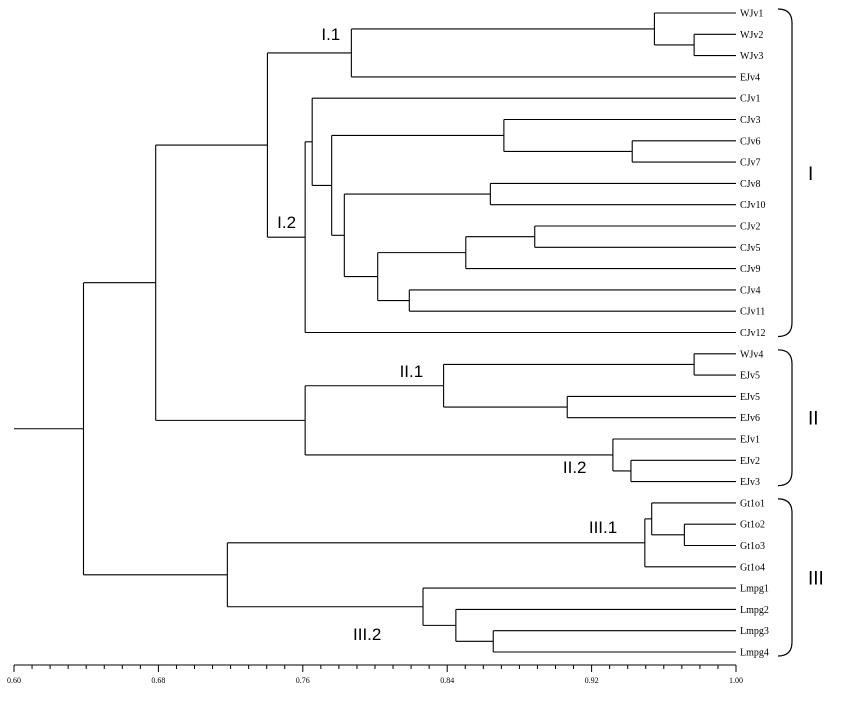 This screenshot has height=704, width=844. Describe the element at coordinates (603, 527) in the screenshot. I see `clade-label: III.1` at that location.